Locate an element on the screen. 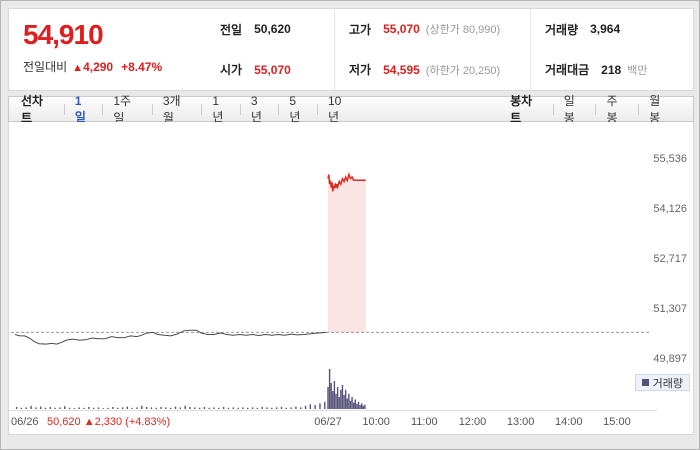 This screenshot has width=700, height=450. svg-text: 55,536 is located at coordinates (670, 159).